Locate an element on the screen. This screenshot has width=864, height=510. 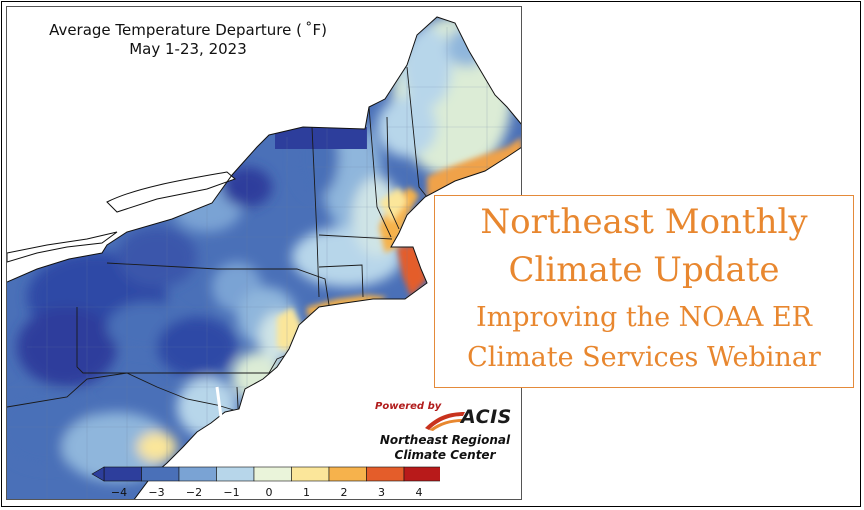
colorbar-min-arrow is located at coordinates (98, 474).